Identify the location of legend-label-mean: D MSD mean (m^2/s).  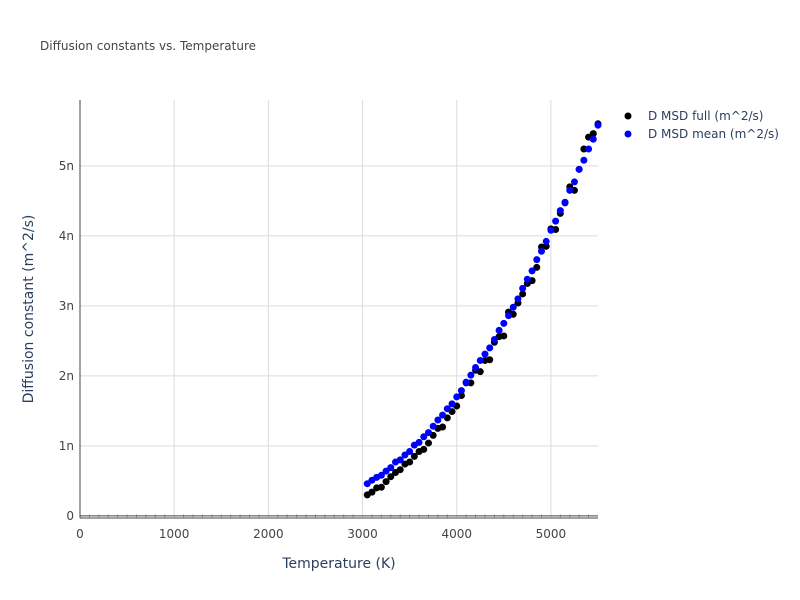
(713, 134).